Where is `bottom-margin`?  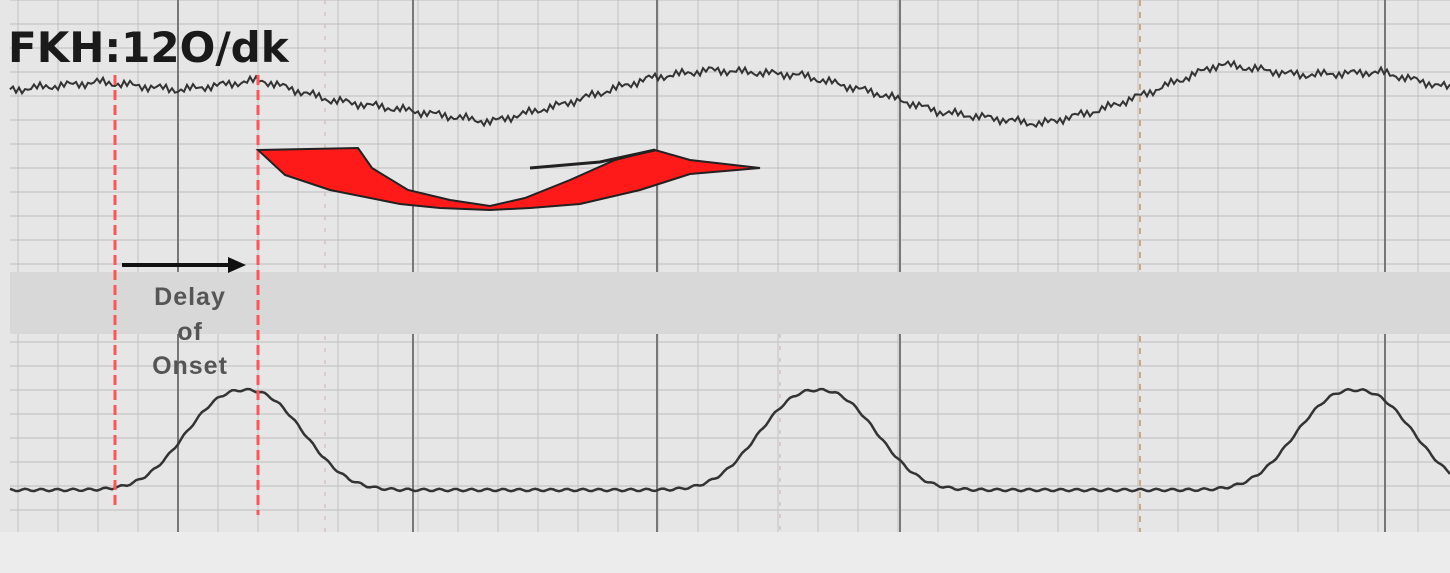 bottom-margin is located at coordinates (725, 552).